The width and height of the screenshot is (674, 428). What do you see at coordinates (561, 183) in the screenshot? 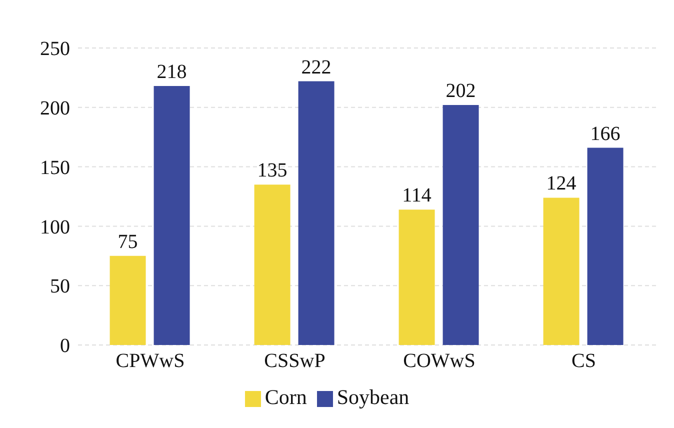
I see `data-label: 124` at bounding box center [561, 183].